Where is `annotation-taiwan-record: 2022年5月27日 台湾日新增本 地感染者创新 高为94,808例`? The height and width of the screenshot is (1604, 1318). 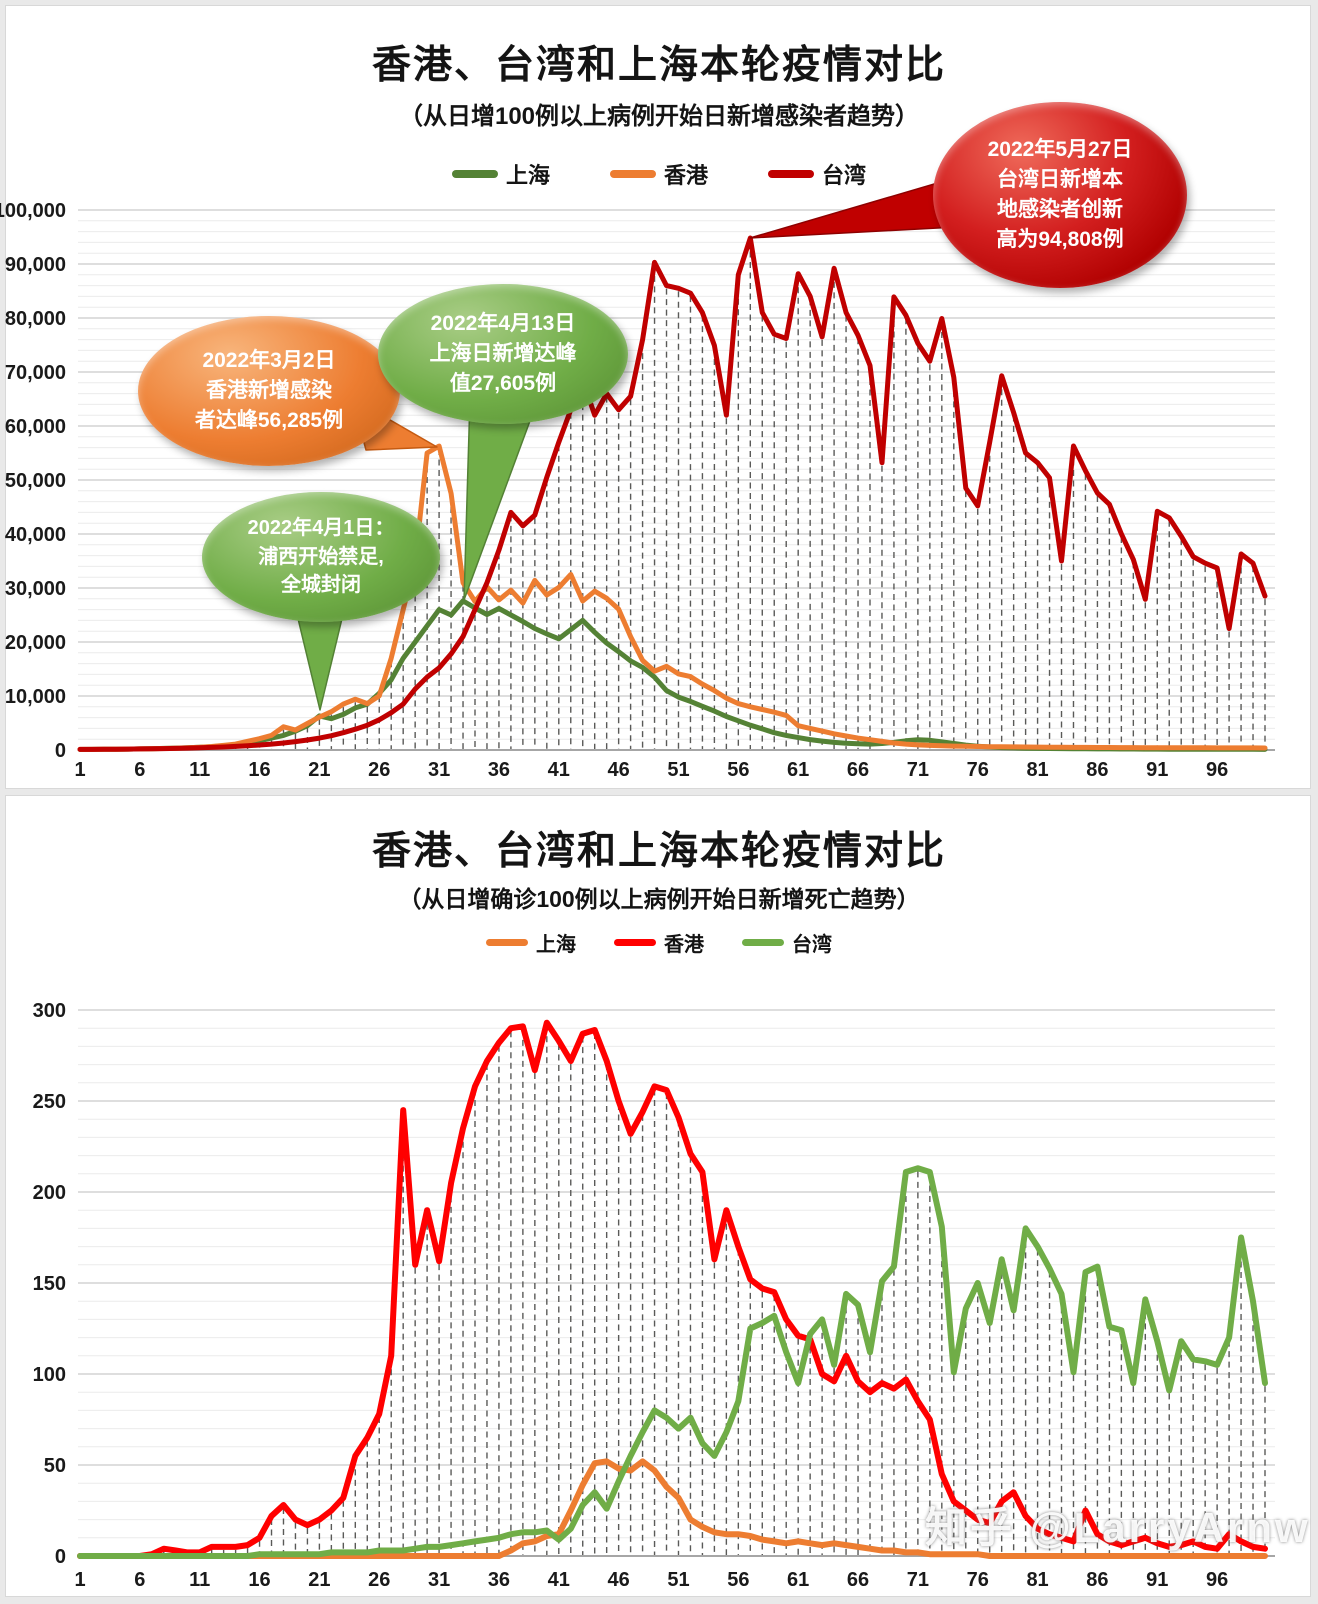
annotation-taiwan-record: 2022年5月27日 台湾日新增本 地感染者创新 高为94,808例 is located at coordinates (1060, 195).